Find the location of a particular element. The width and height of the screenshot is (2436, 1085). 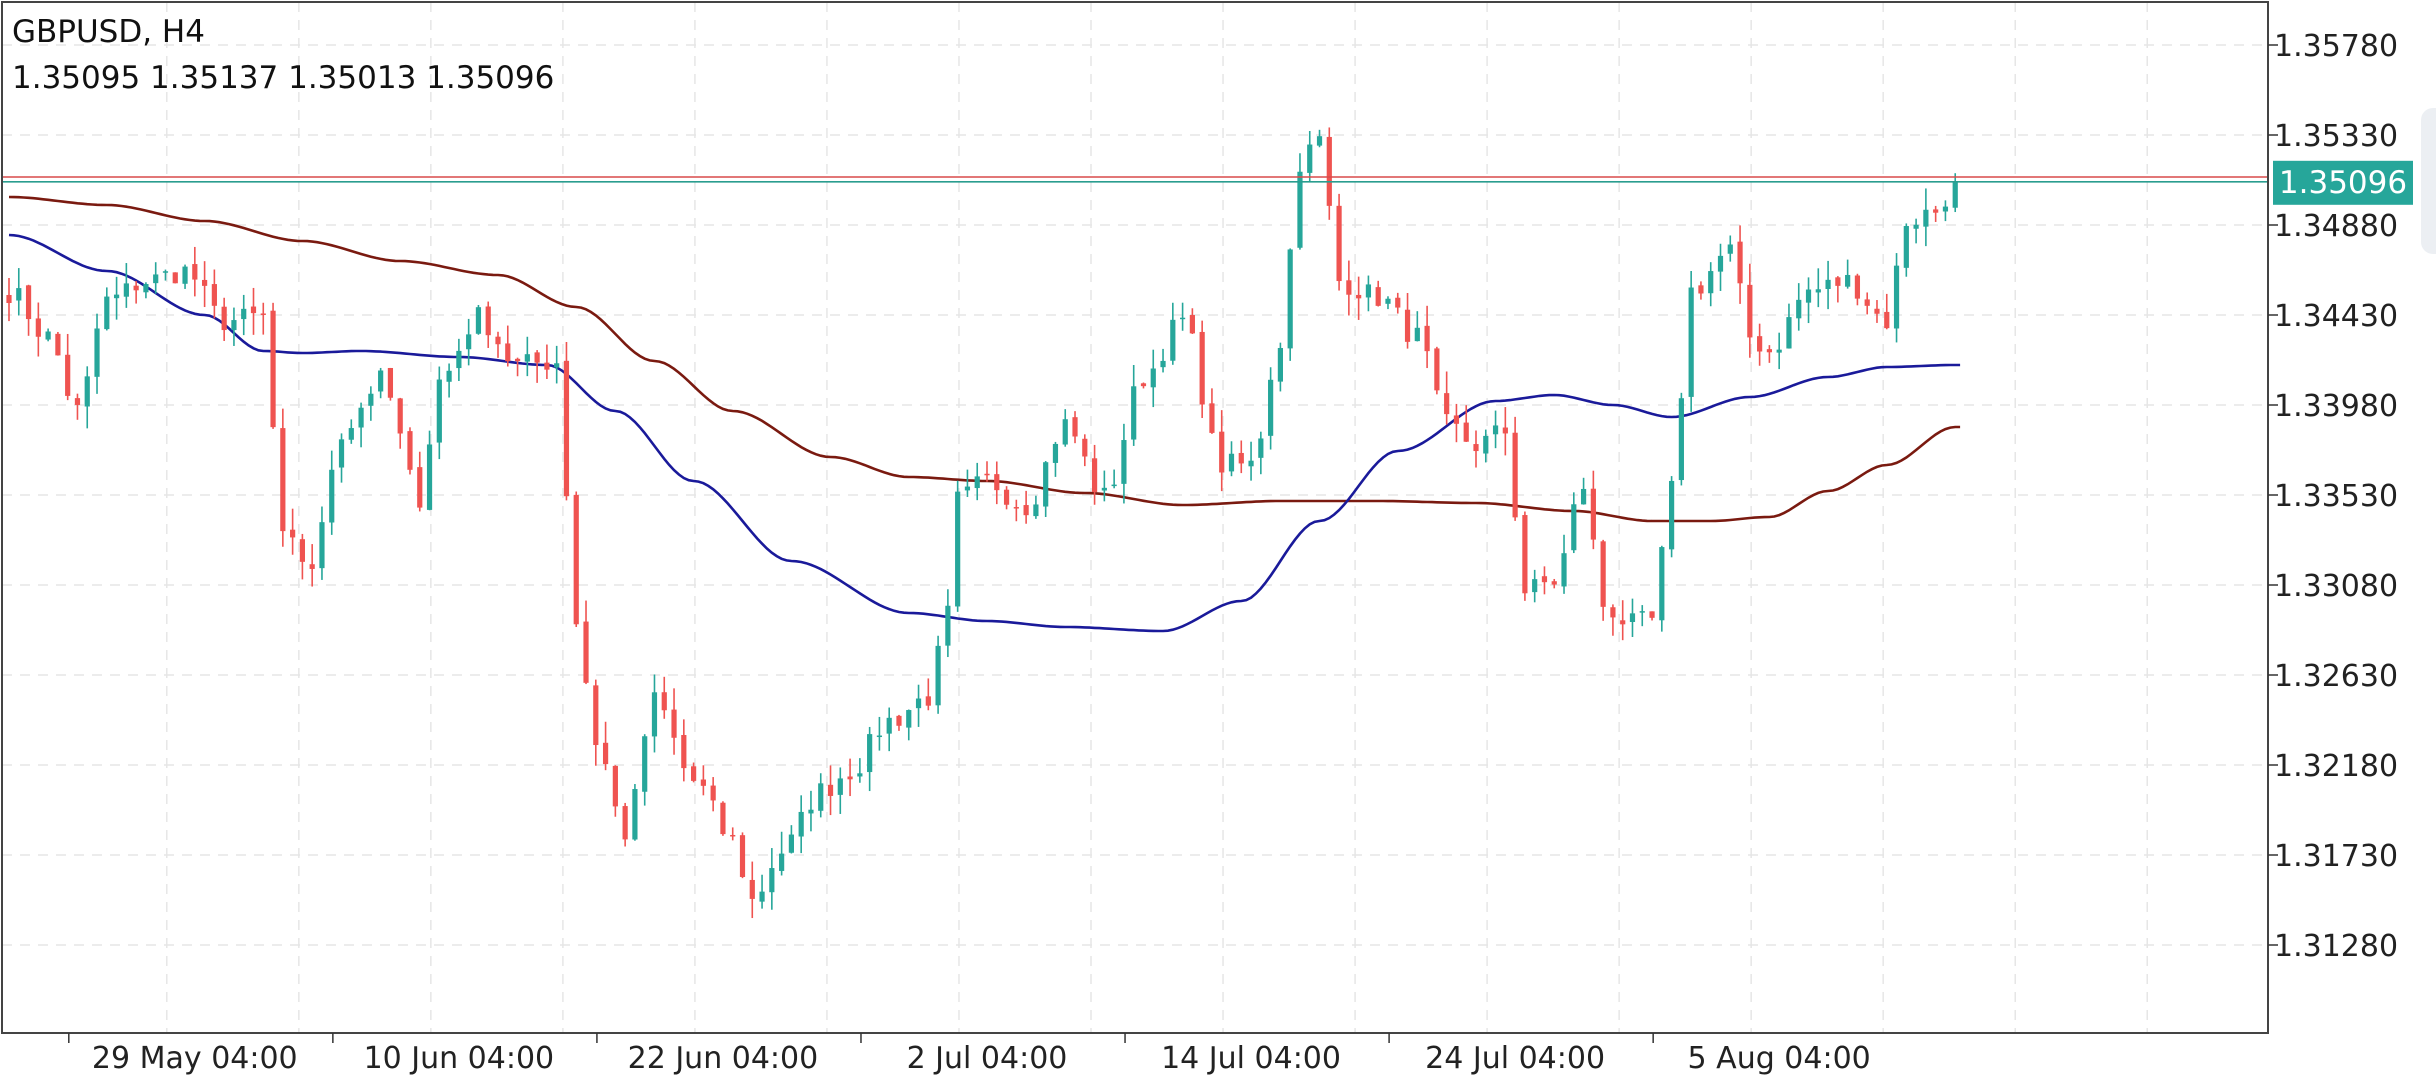

y-tick-label: 1.33980 is located at coordinates (2336, 406).